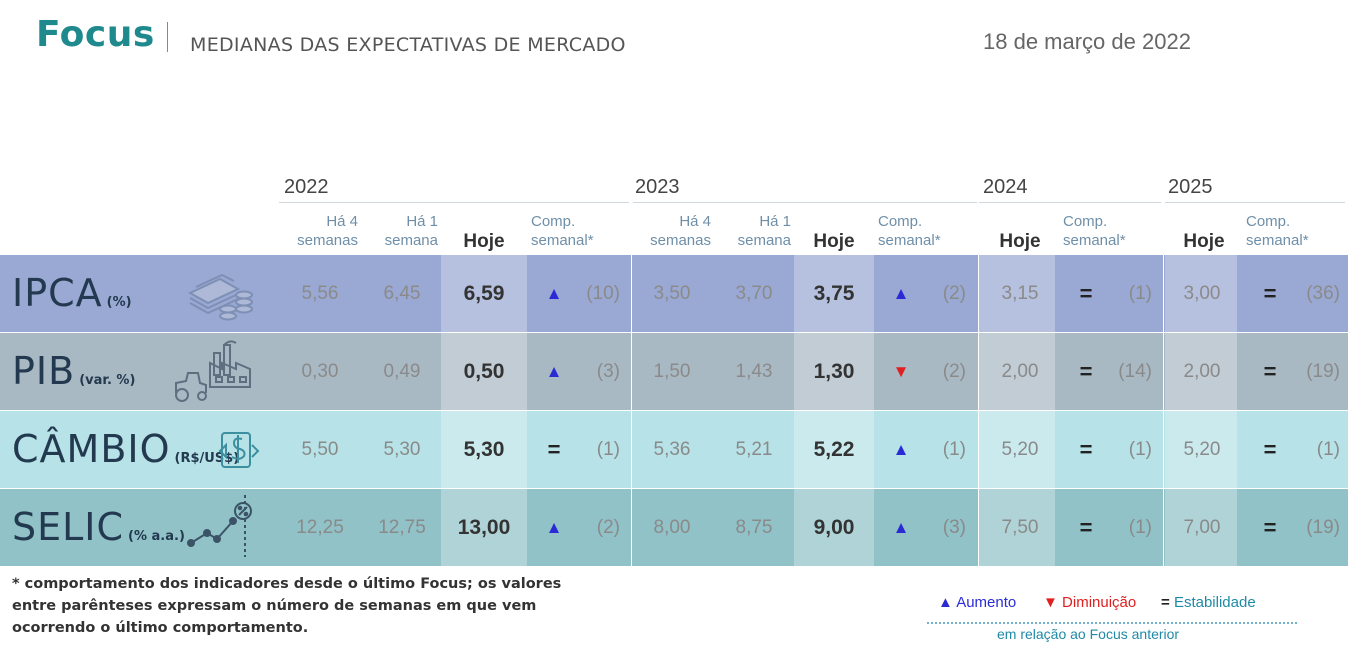 The image size is (1348, 649). What do you see at coordinates (1099, 602) in the screenshot?
I see `legend-decrease-label: Diminuição` at bounding box center [1099, 602].